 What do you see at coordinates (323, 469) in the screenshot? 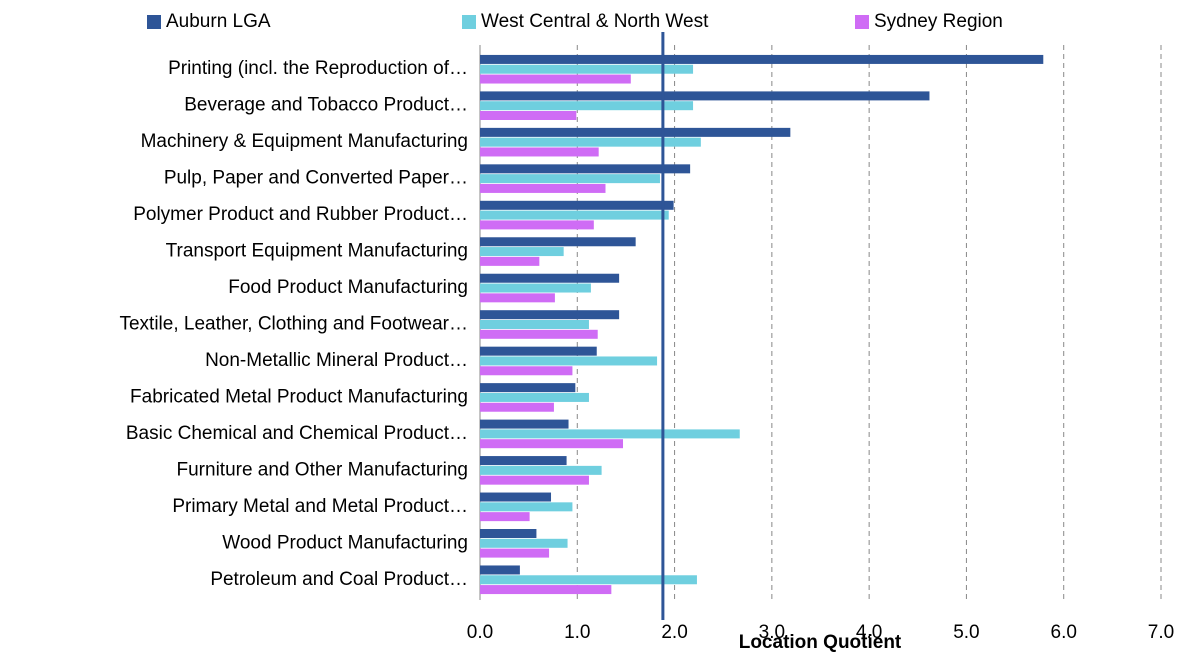
I see `y-tick-label: Furniture and Other Manufacturing` at bounding box center [323, 469].